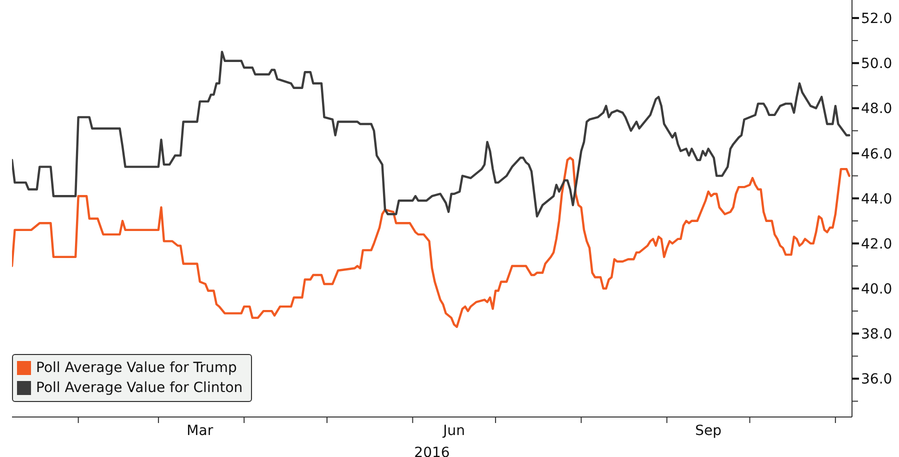 This screenshot has height=457, width=899. What do you see at coordinates (136, 368) in the screenshot?
I see `legend-label: Poll Average Value for Trump` at bounding box center [136, 368].